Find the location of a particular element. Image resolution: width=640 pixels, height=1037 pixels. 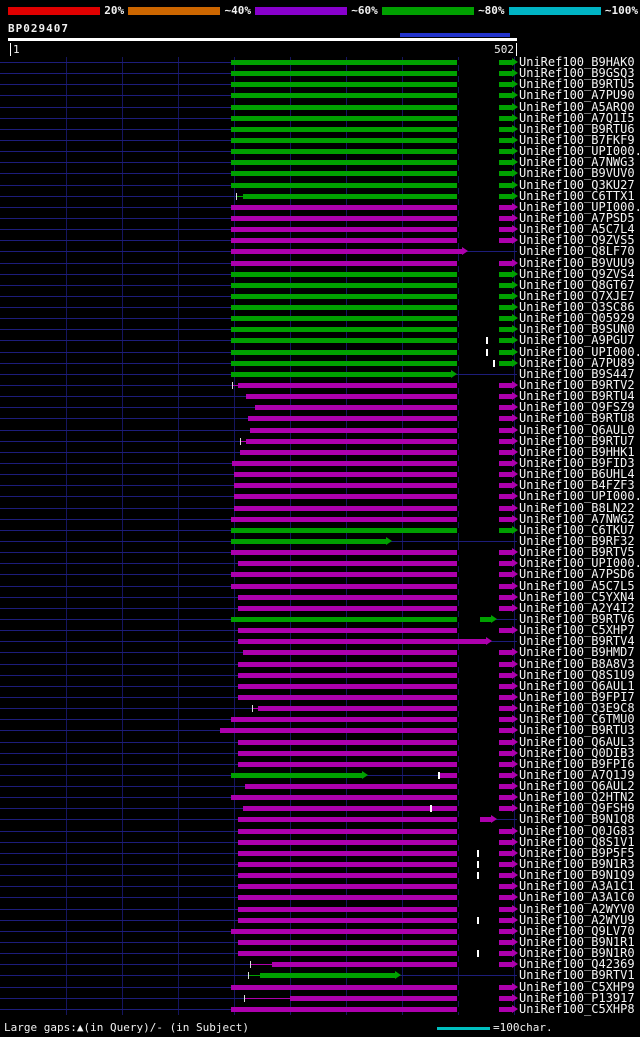

hit-label: UniRef100_C5XHP9 is located at coordinates (577, 987).